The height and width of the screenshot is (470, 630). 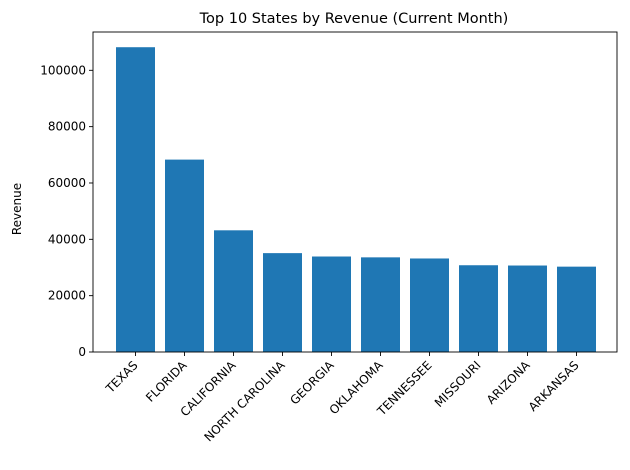 What do you see at coordinates (554, 386) in the screenshot?
I see `x-tick-label: ARKANSAS` at bounding box center [554, 386].